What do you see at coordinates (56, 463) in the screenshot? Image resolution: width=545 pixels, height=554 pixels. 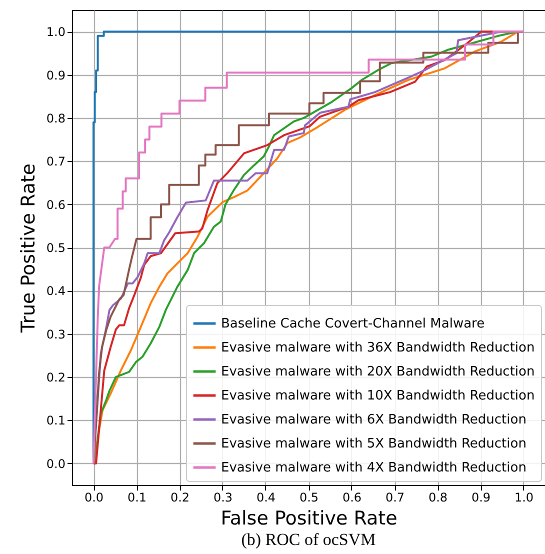 I see `y-tick-label: 0.0` at bounding box center [56, 463].